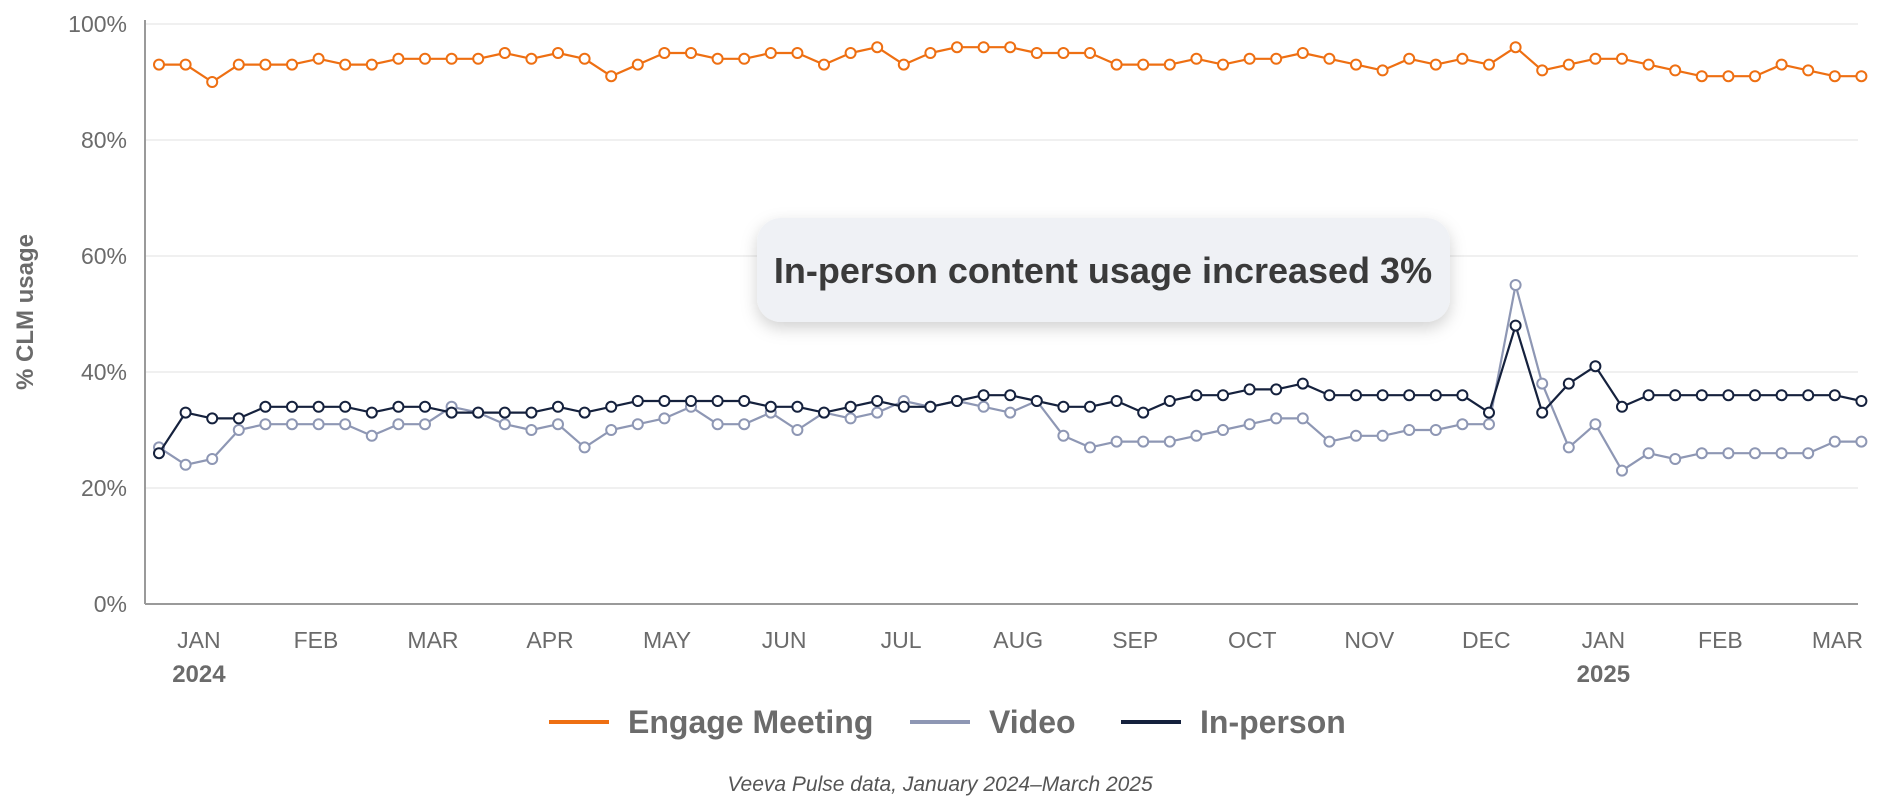 This screenshot has height=802, width=1880. I want to click on x-tick-label: OCT, so click(1252, 640).